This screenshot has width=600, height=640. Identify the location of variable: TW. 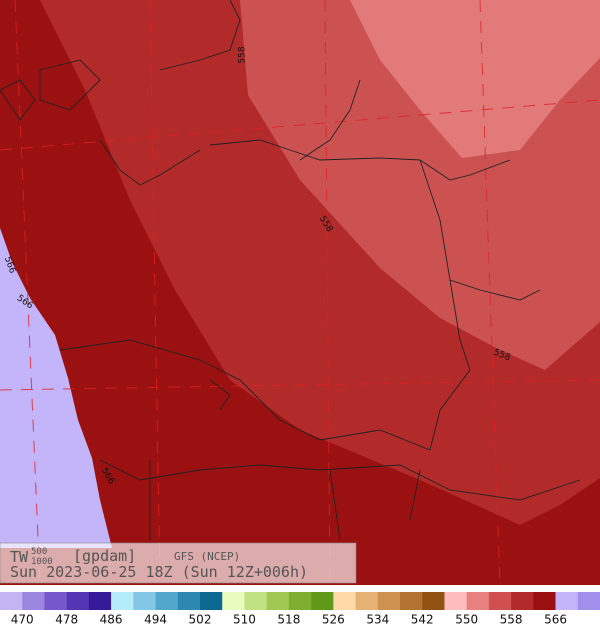
(19, 557).